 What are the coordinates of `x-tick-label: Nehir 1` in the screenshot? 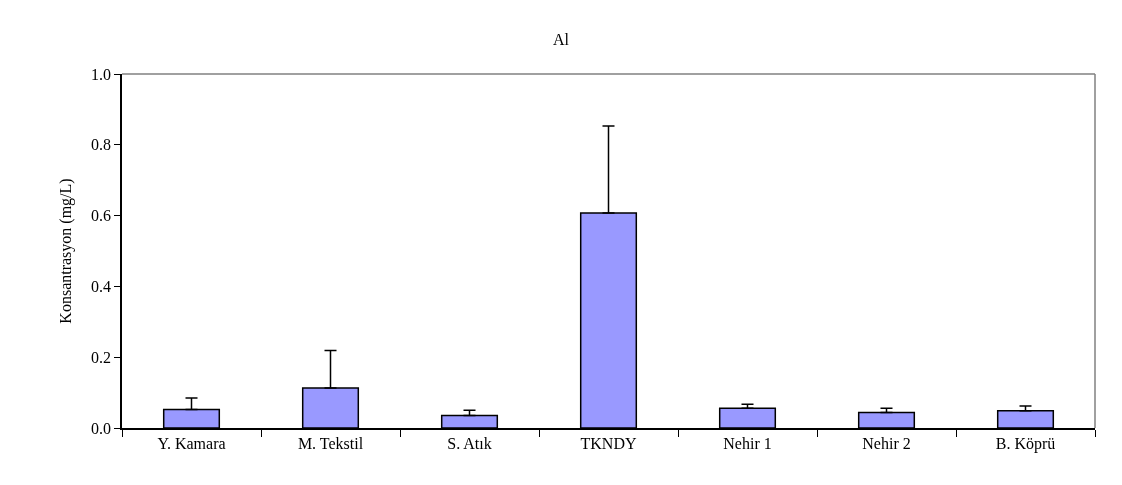 It's located at (747, 443).